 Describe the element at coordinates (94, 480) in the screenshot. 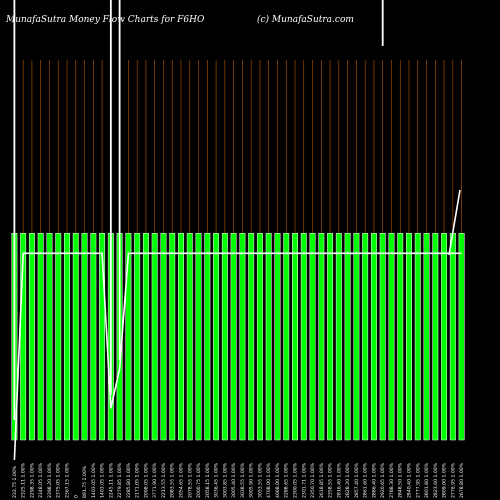

I see `x-tick-label-9: 1403.05 1.00%` at that location.